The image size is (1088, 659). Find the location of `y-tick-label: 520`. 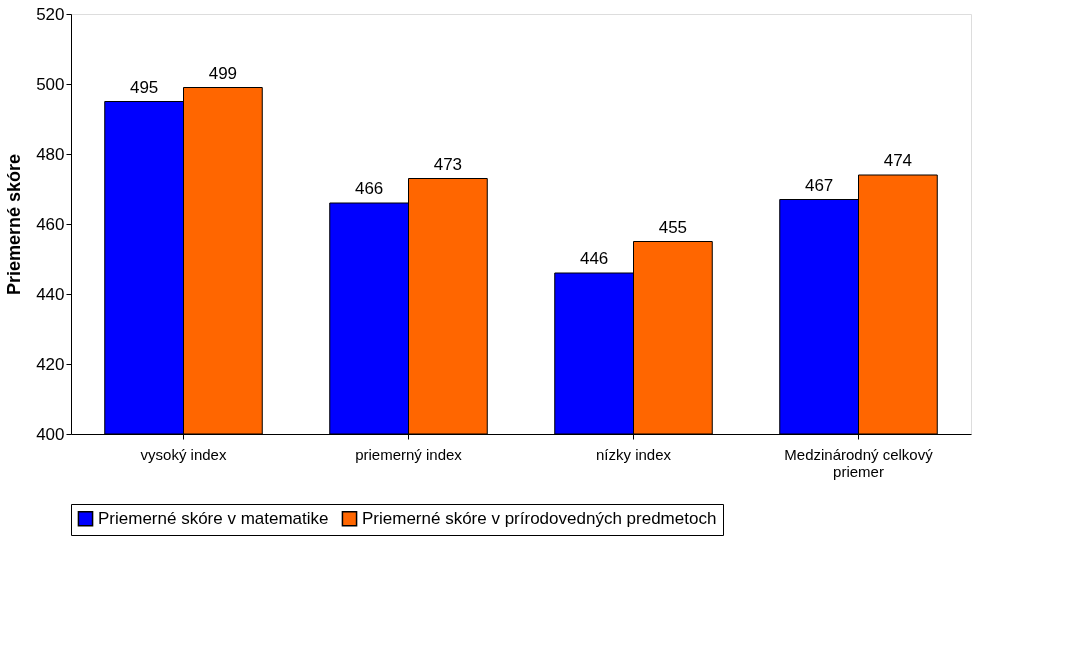

y-tick-label: 520 is located at coordinates (50, 14).